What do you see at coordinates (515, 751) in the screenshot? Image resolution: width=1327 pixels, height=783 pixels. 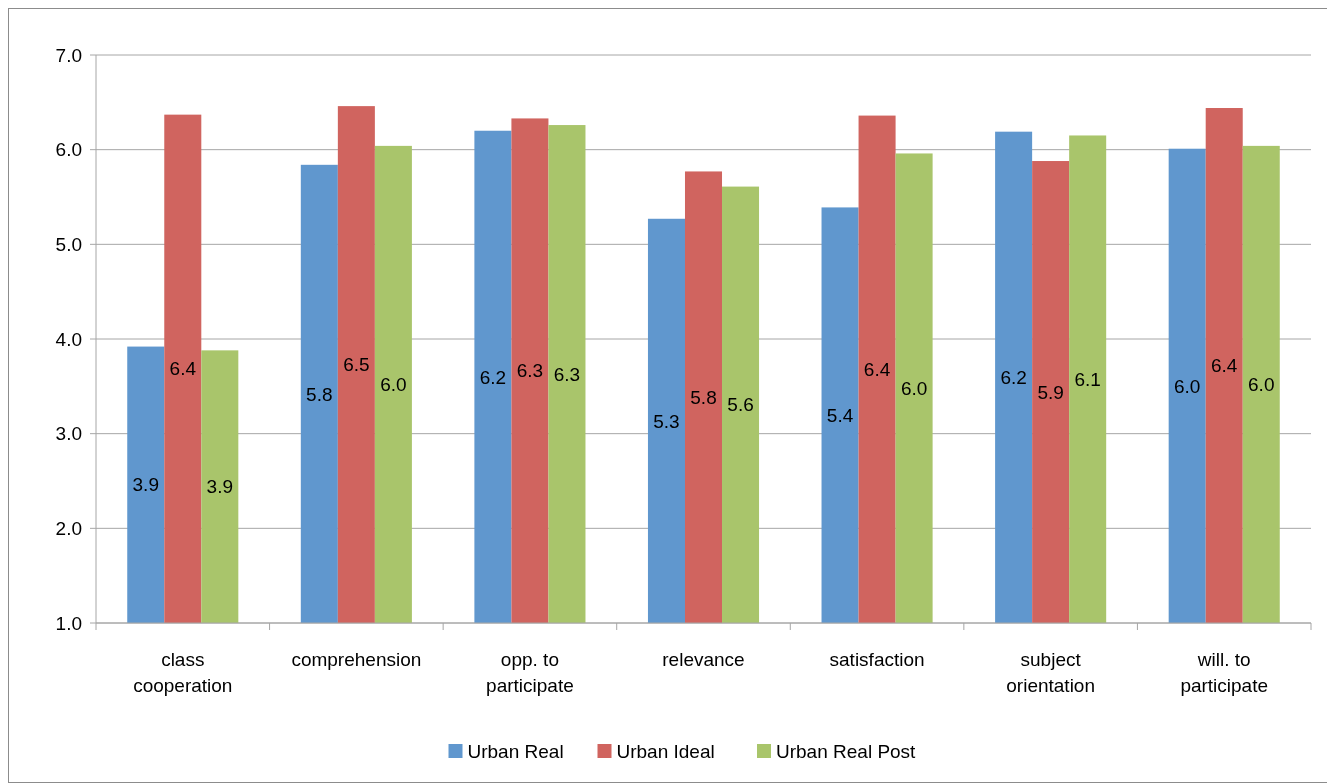 I see `legend-label: Urban Real` at bounding box center [515, 751].